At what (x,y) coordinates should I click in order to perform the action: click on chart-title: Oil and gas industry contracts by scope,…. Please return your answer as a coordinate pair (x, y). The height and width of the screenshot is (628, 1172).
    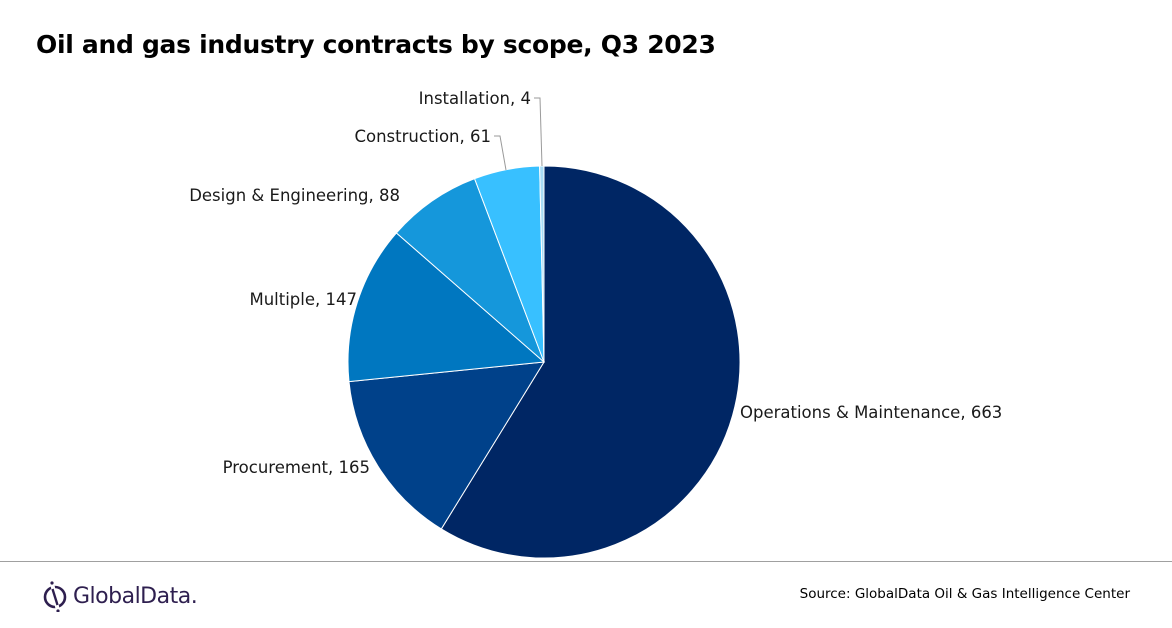
    Looking at the image, I should click on (376, 44).